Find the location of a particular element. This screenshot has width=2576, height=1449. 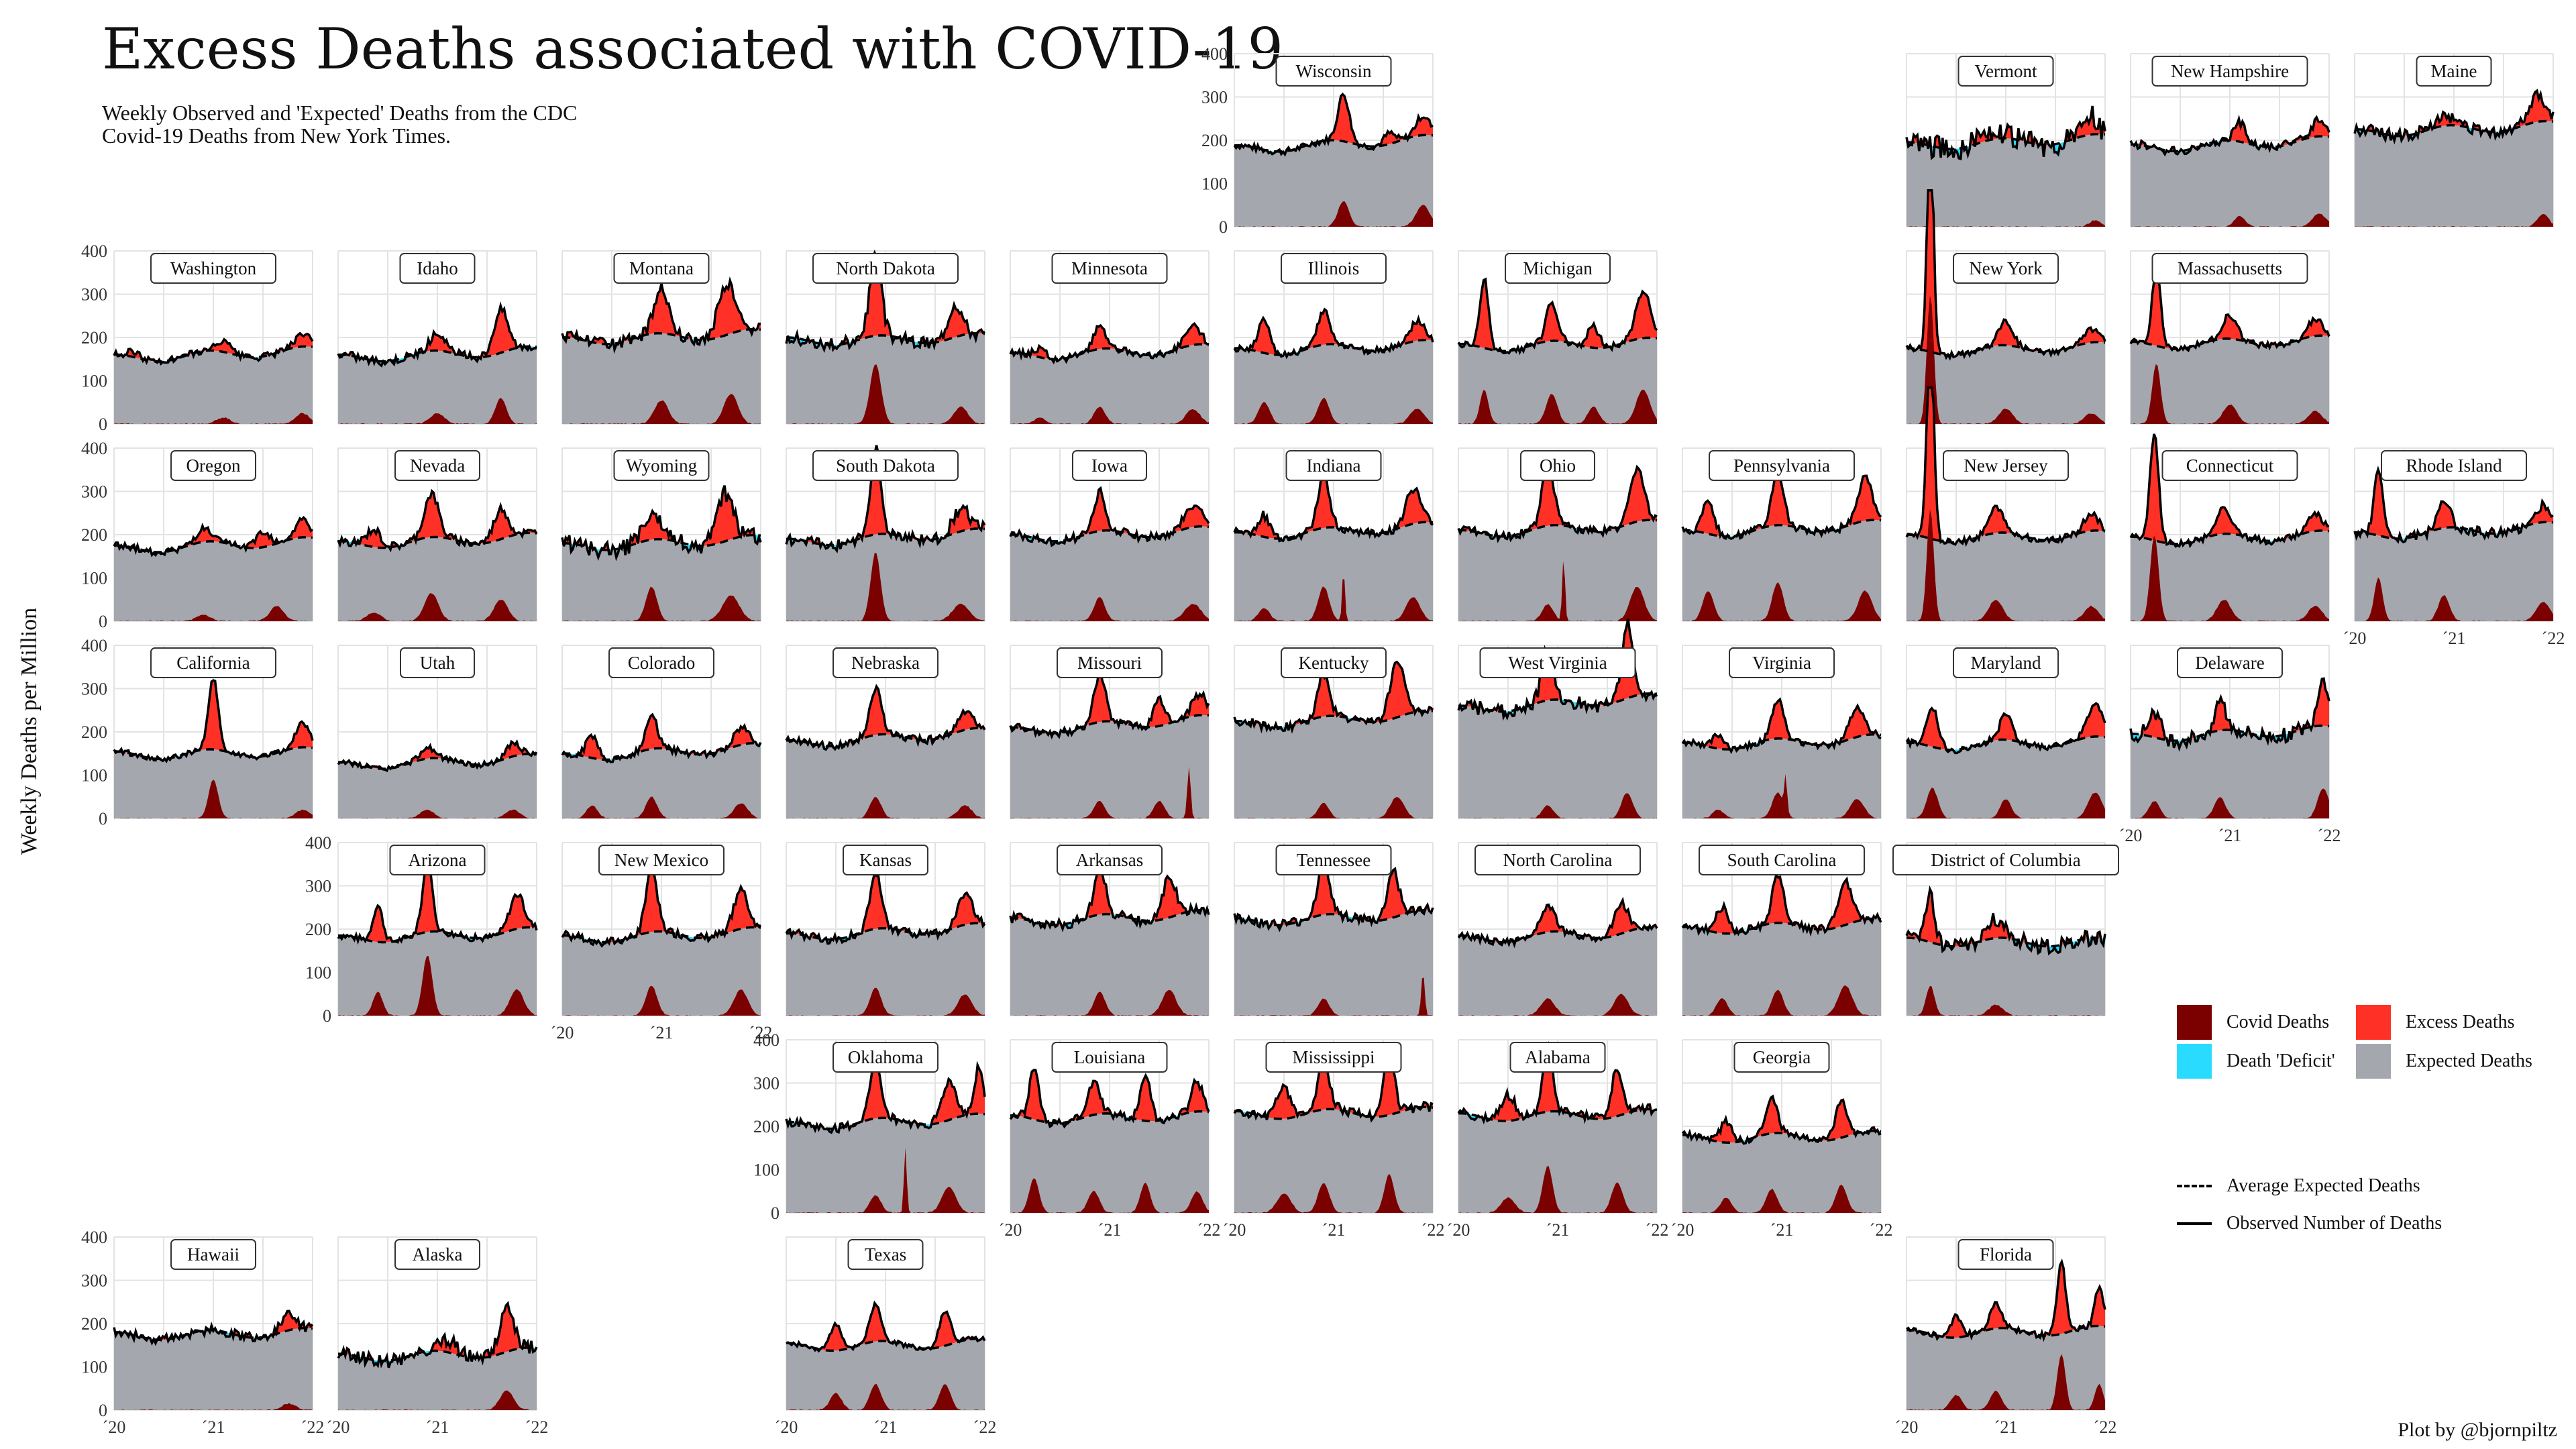

panel-california: California 0 100 200 300 400 is located at coordinates (197, 732).